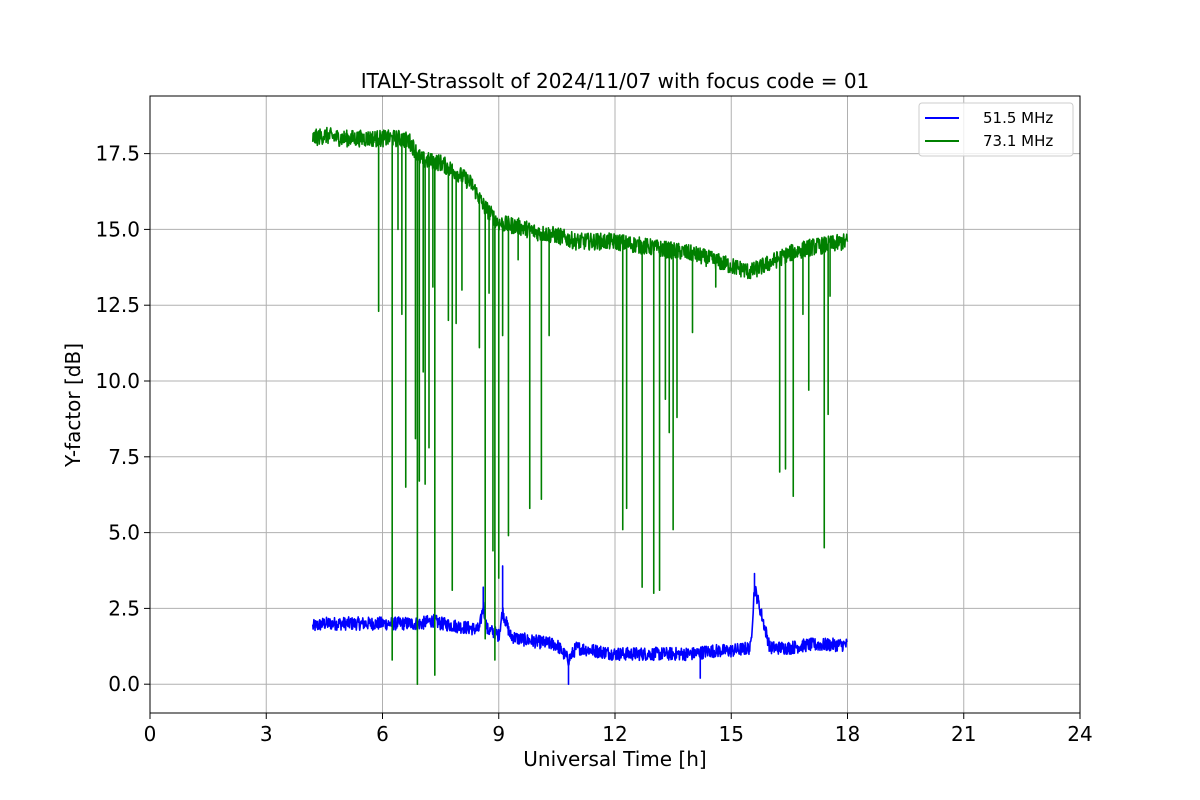 The image size is (1200, 800). Describe the element at coordinates (498, 734) in the screenshot. I see `x-tick-label: 9` at that location.